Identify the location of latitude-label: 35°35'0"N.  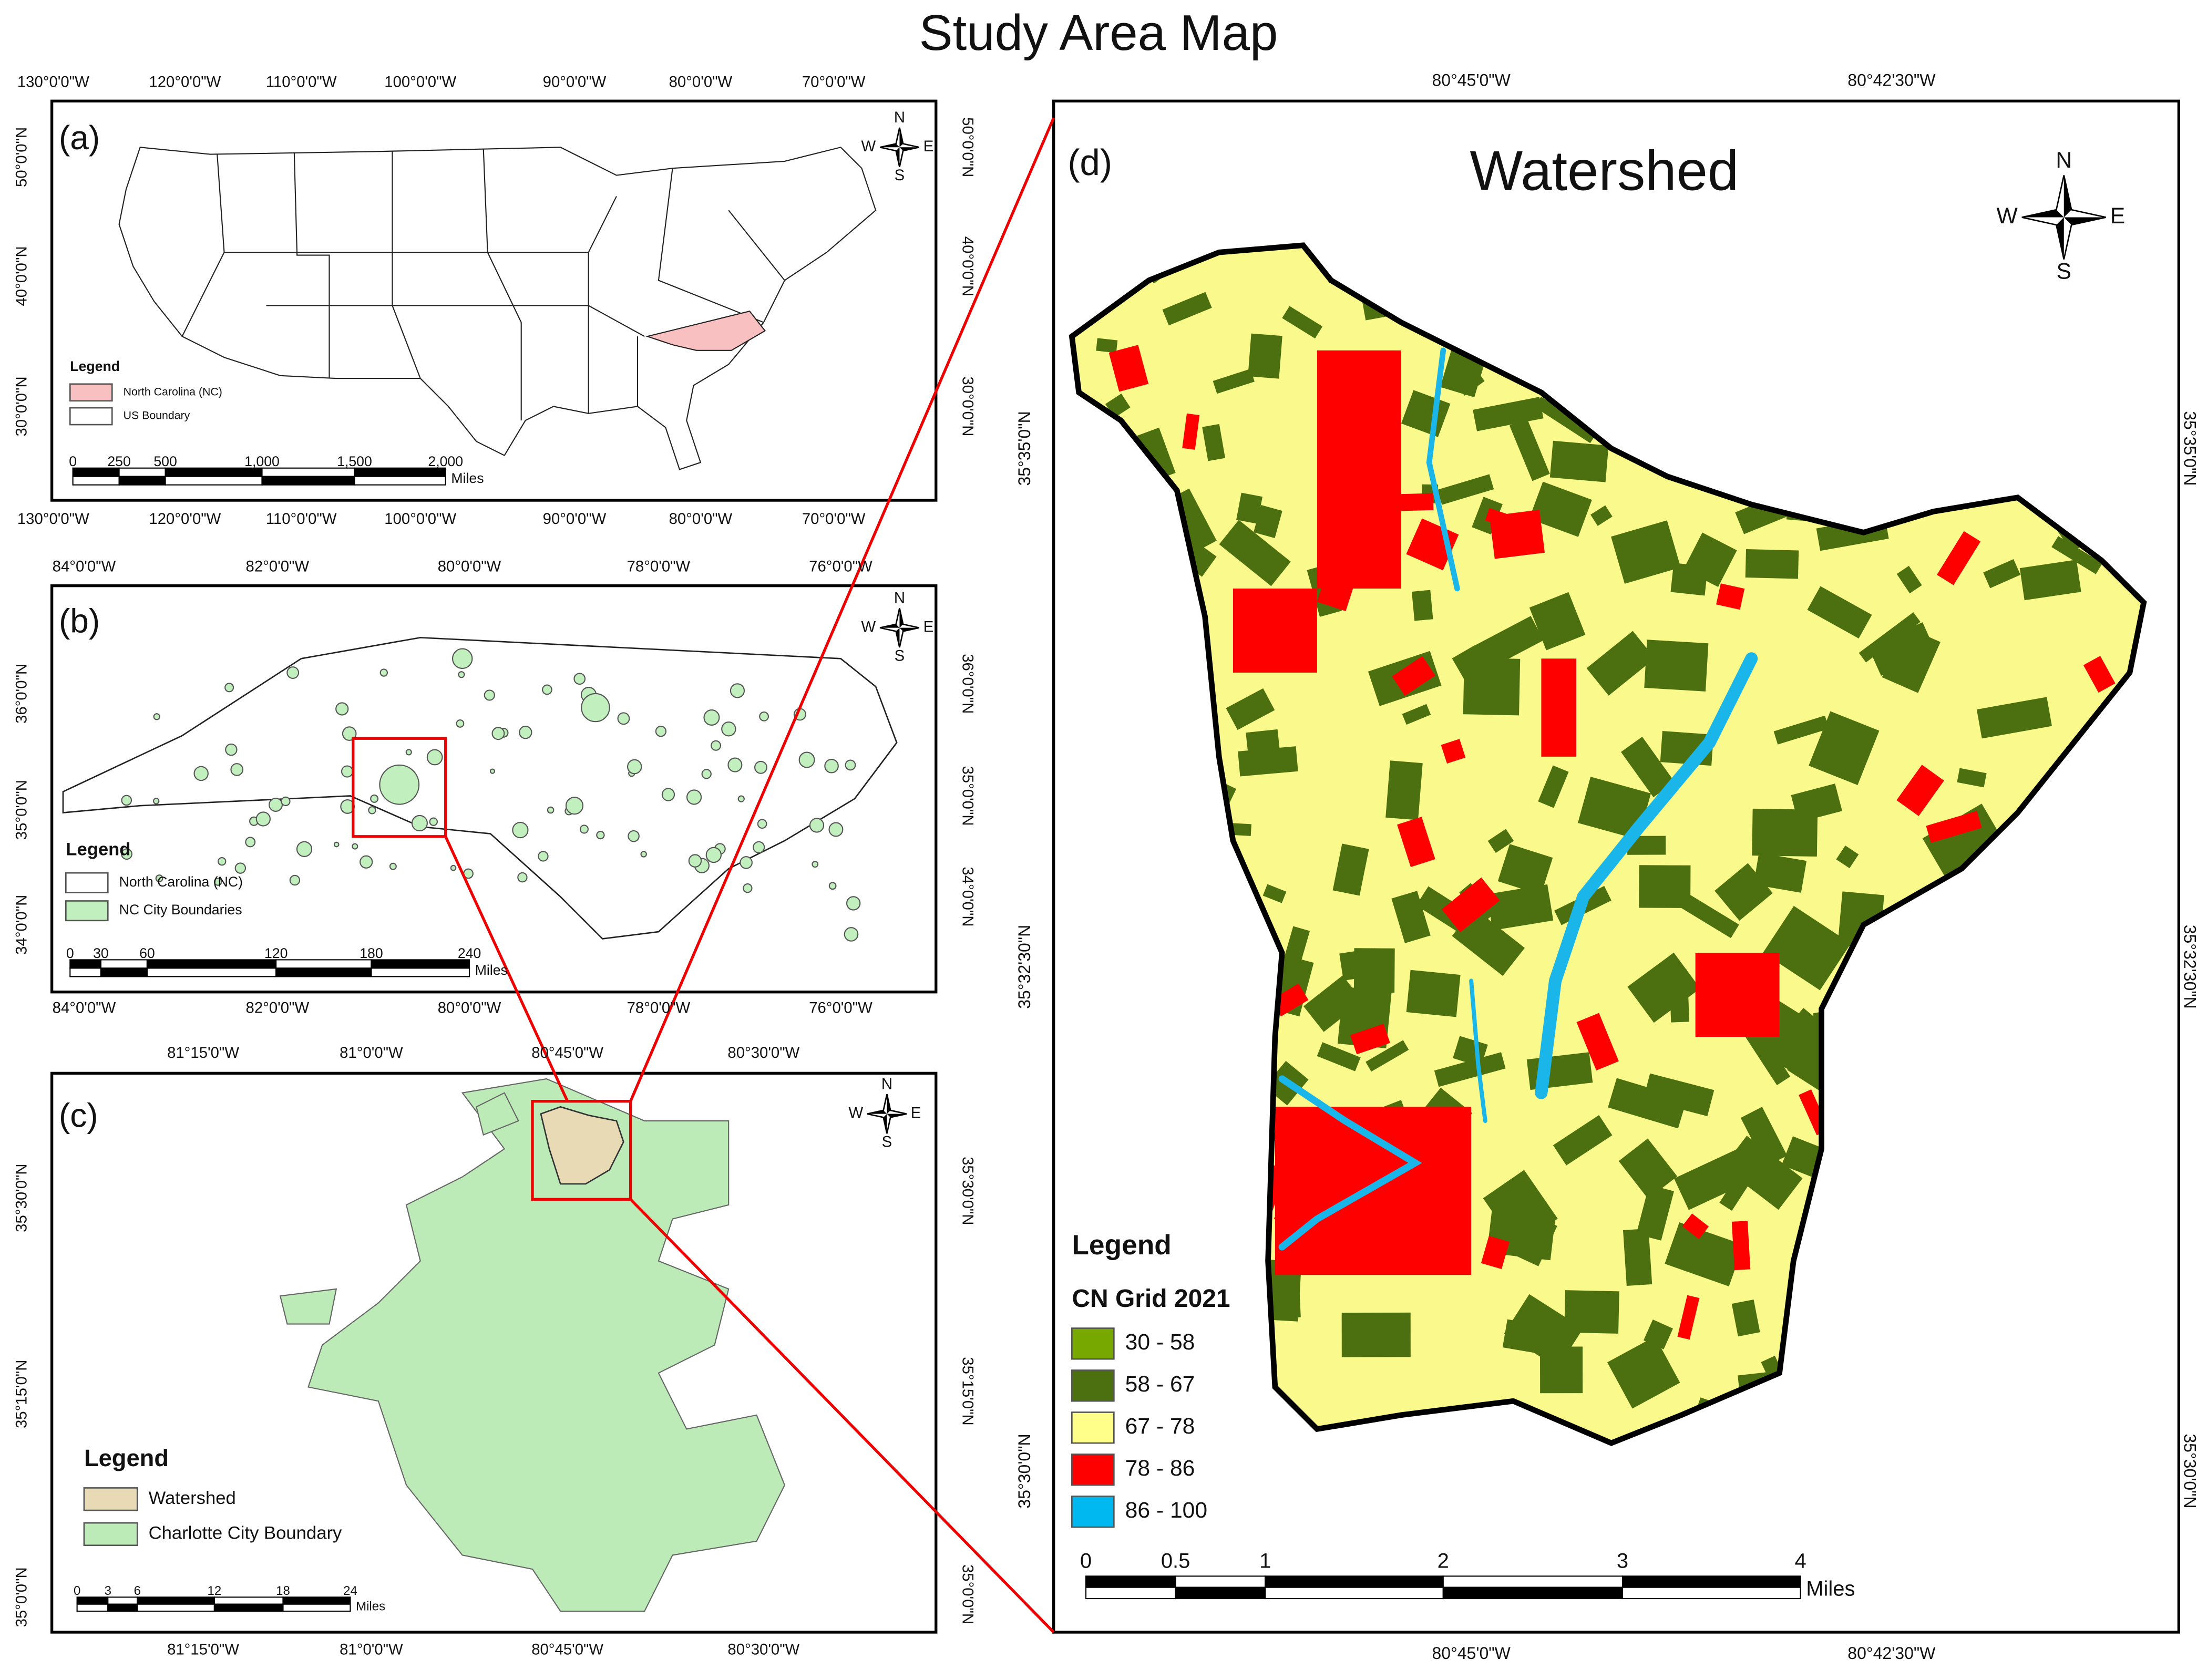
(2189, 448).